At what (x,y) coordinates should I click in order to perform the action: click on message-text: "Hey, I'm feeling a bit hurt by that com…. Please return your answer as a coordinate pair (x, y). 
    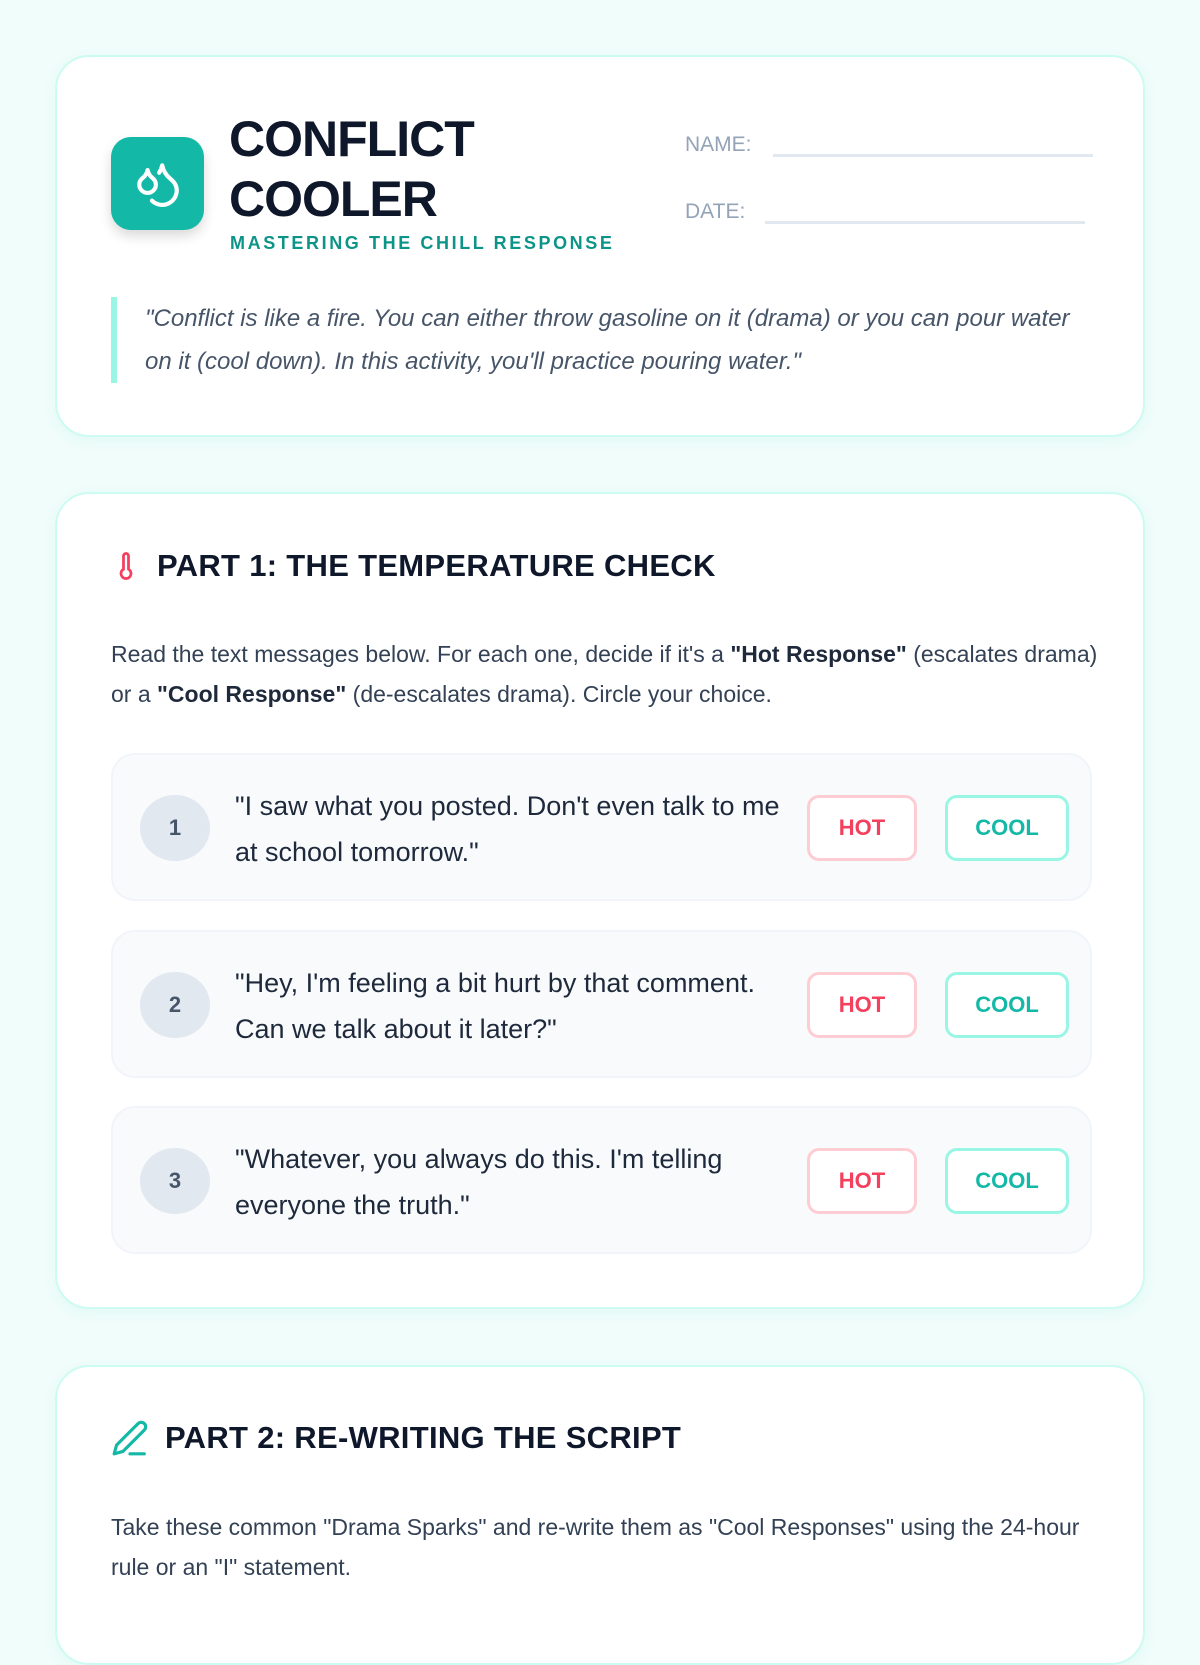
    Looking at the image, I should click on (495, 1006).